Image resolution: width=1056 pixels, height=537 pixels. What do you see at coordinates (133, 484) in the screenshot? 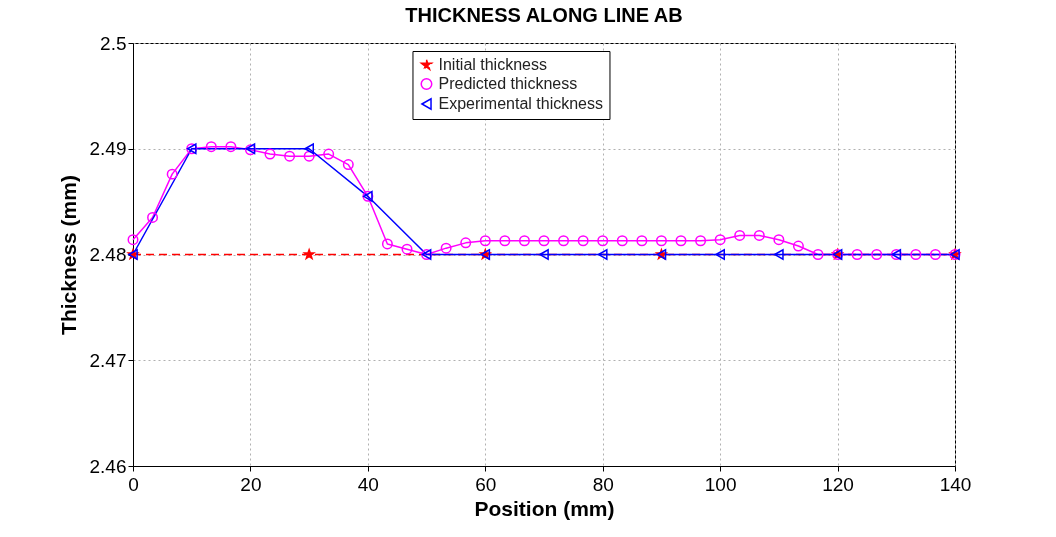
I see `x-tick-label: 0` at bounding box center [133, 484].